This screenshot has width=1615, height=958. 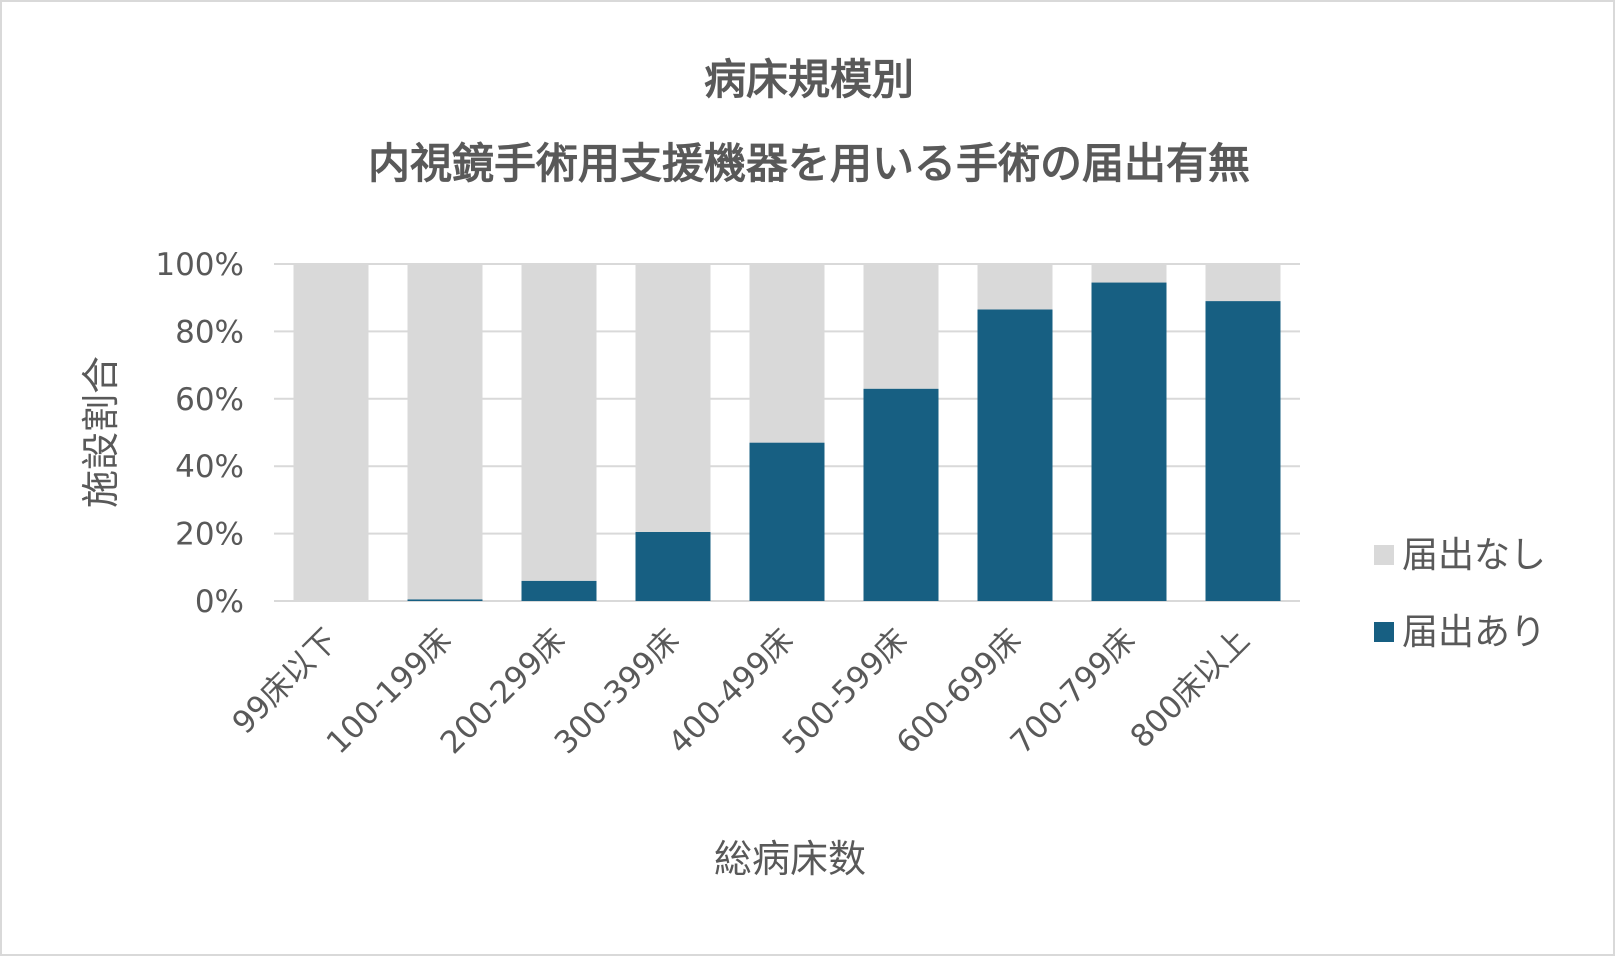 What do you see at coordinates (219, 602) in the screenshot?
I see `y-tick-label: 0%` at bounding box center [219, 602].